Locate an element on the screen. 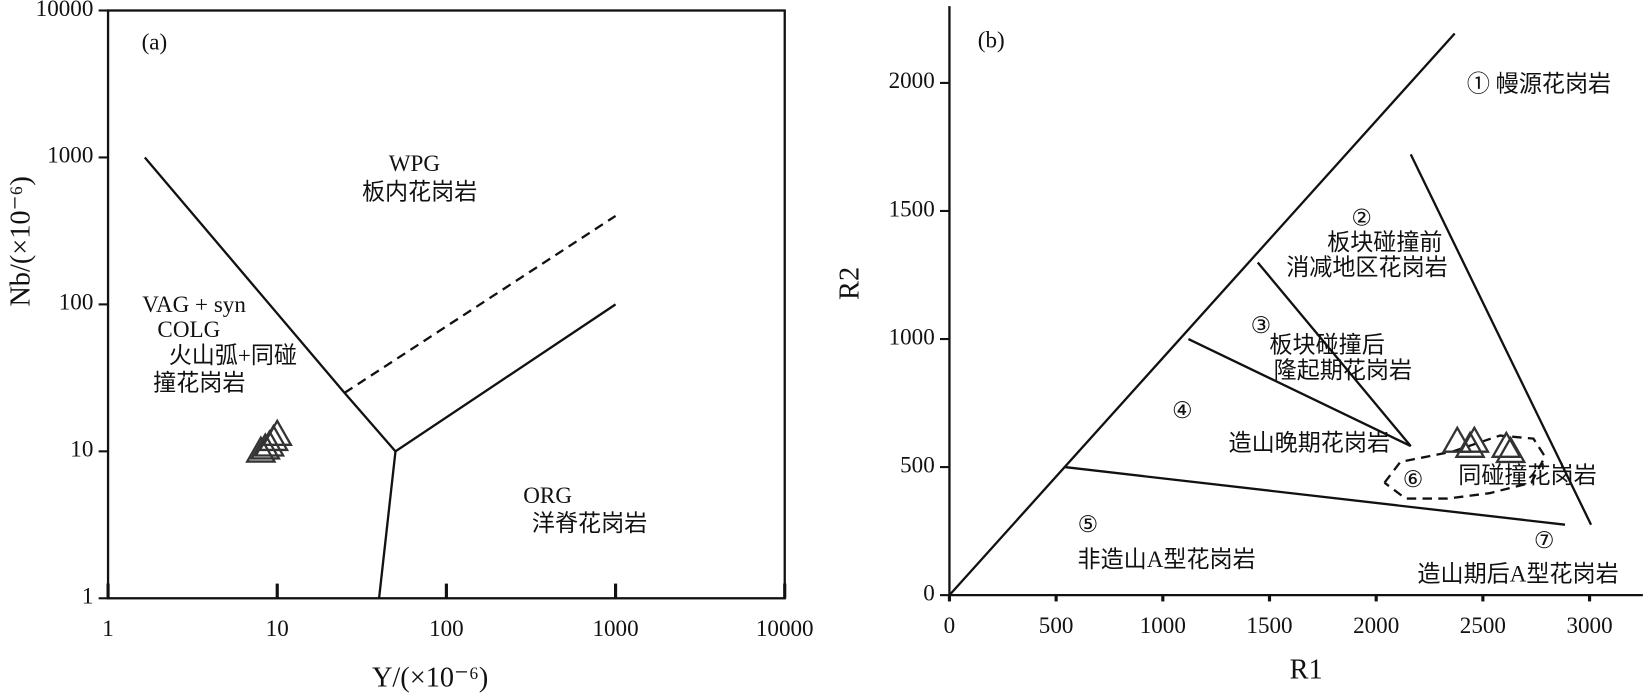  annotation: VAG + syn is located at coordinates (194, 304).